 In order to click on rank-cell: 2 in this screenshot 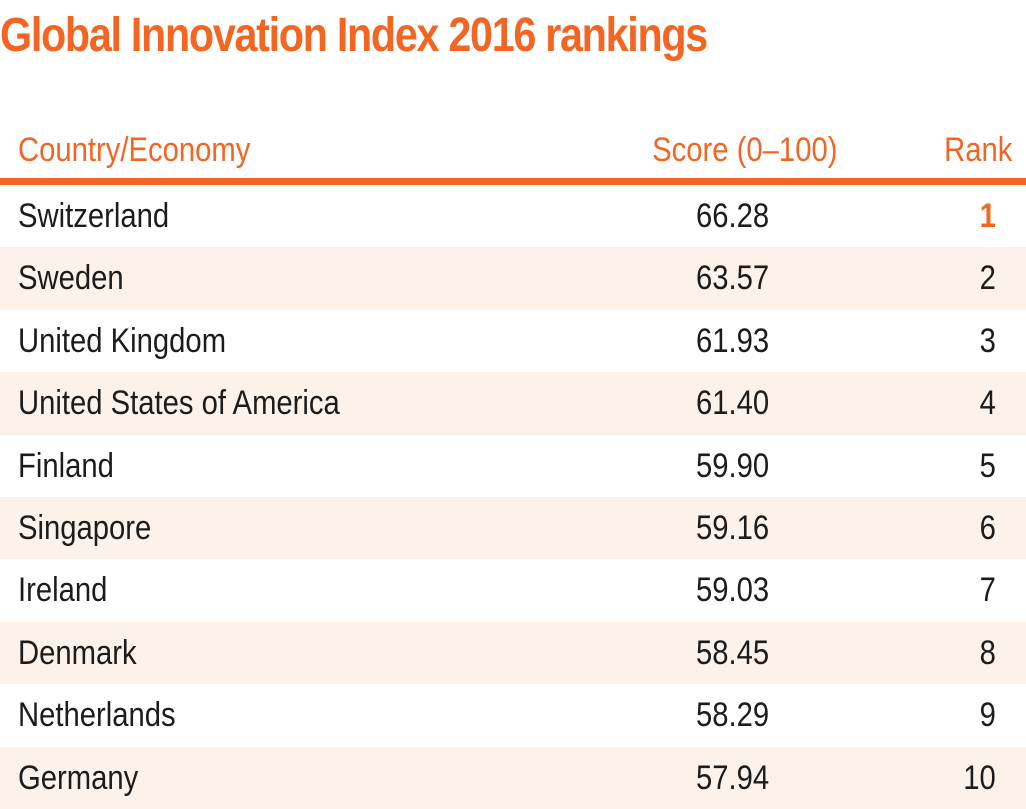, I will do `click(987, 278)`.